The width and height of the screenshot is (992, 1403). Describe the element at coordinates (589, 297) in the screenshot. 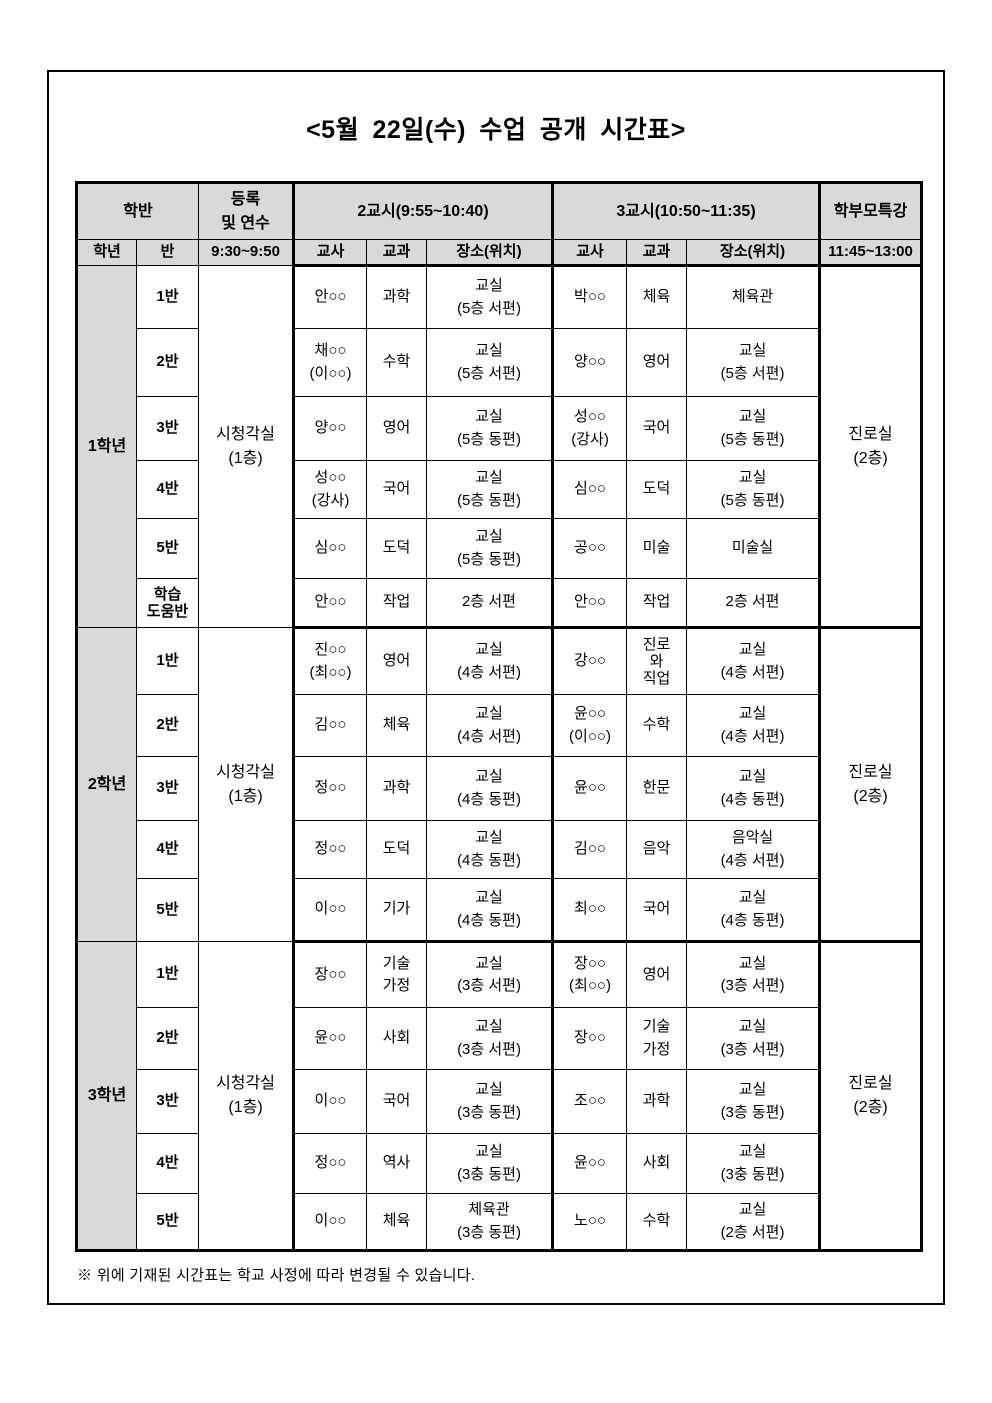

I see `teacher-cell: 박○○` at that location.